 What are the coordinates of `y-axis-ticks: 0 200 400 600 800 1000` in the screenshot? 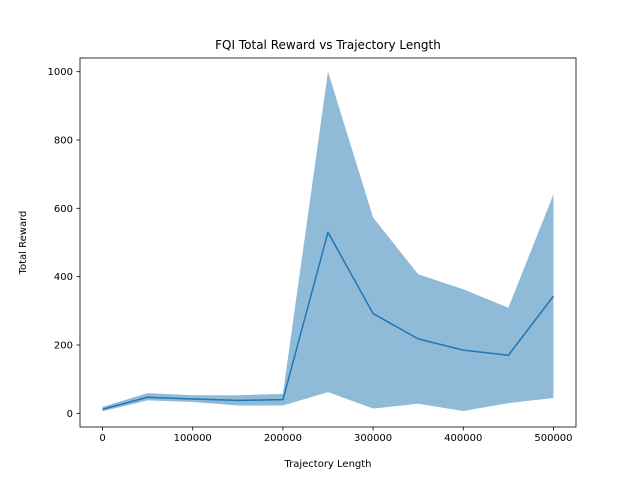 It's located at (64, 243).